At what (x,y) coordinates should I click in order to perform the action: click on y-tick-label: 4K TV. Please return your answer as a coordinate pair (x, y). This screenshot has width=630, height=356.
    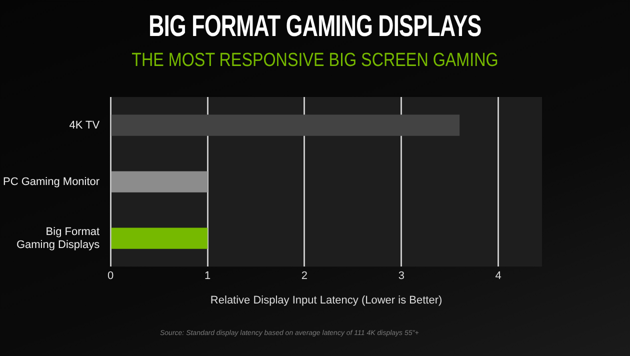
    Looking at the image, I should click on (84, 125).